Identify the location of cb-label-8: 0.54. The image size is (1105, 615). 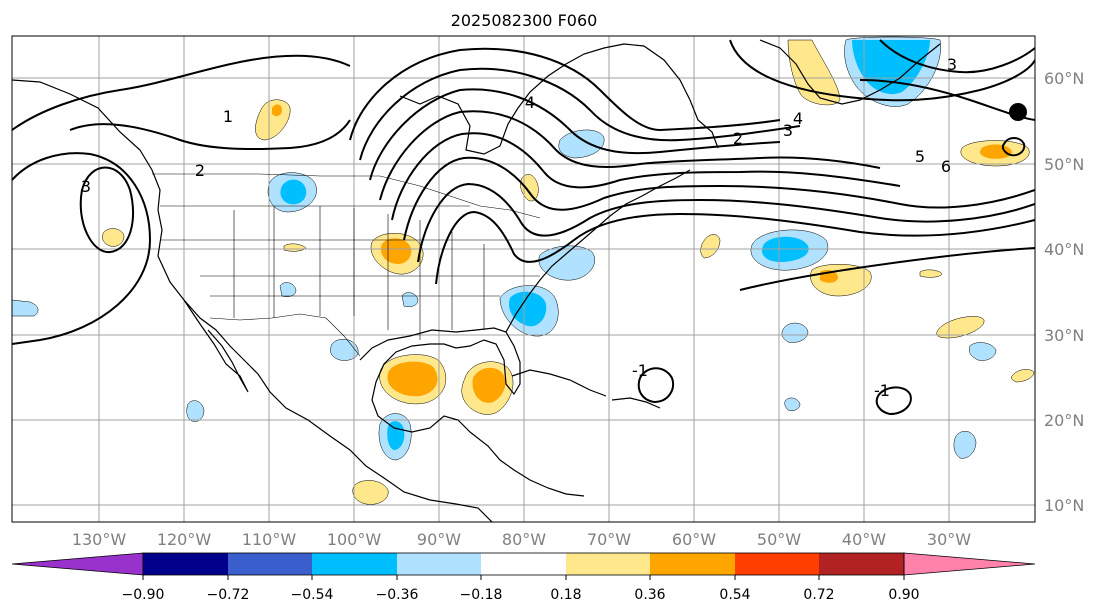
(734, 595).